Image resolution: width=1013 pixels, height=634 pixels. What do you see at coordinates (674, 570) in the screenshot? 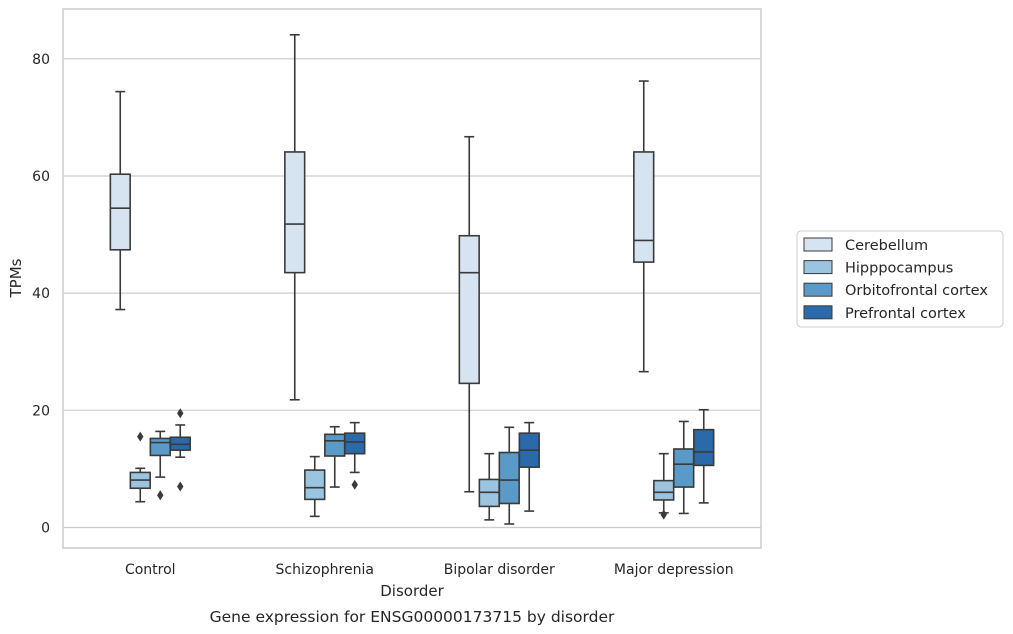
I see `x-tick-label: Major depression` at bounding box center [674, 570].